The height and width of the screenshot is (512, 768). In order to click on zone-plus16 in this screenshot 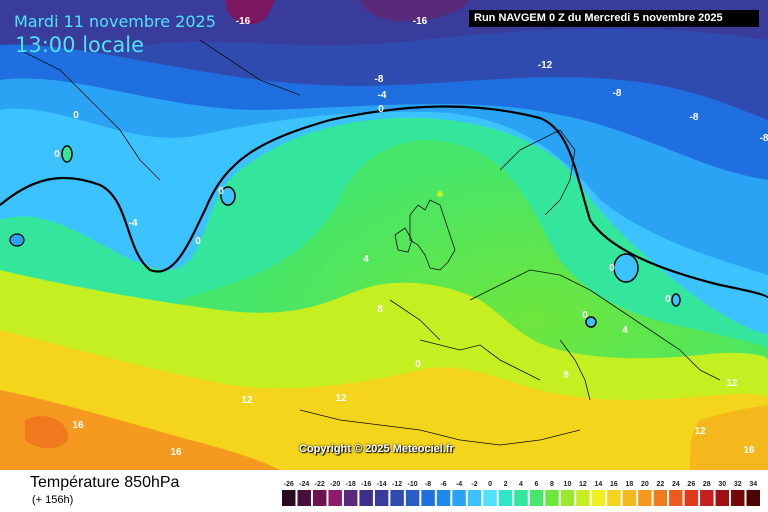, I will do `click(140, 430)`.